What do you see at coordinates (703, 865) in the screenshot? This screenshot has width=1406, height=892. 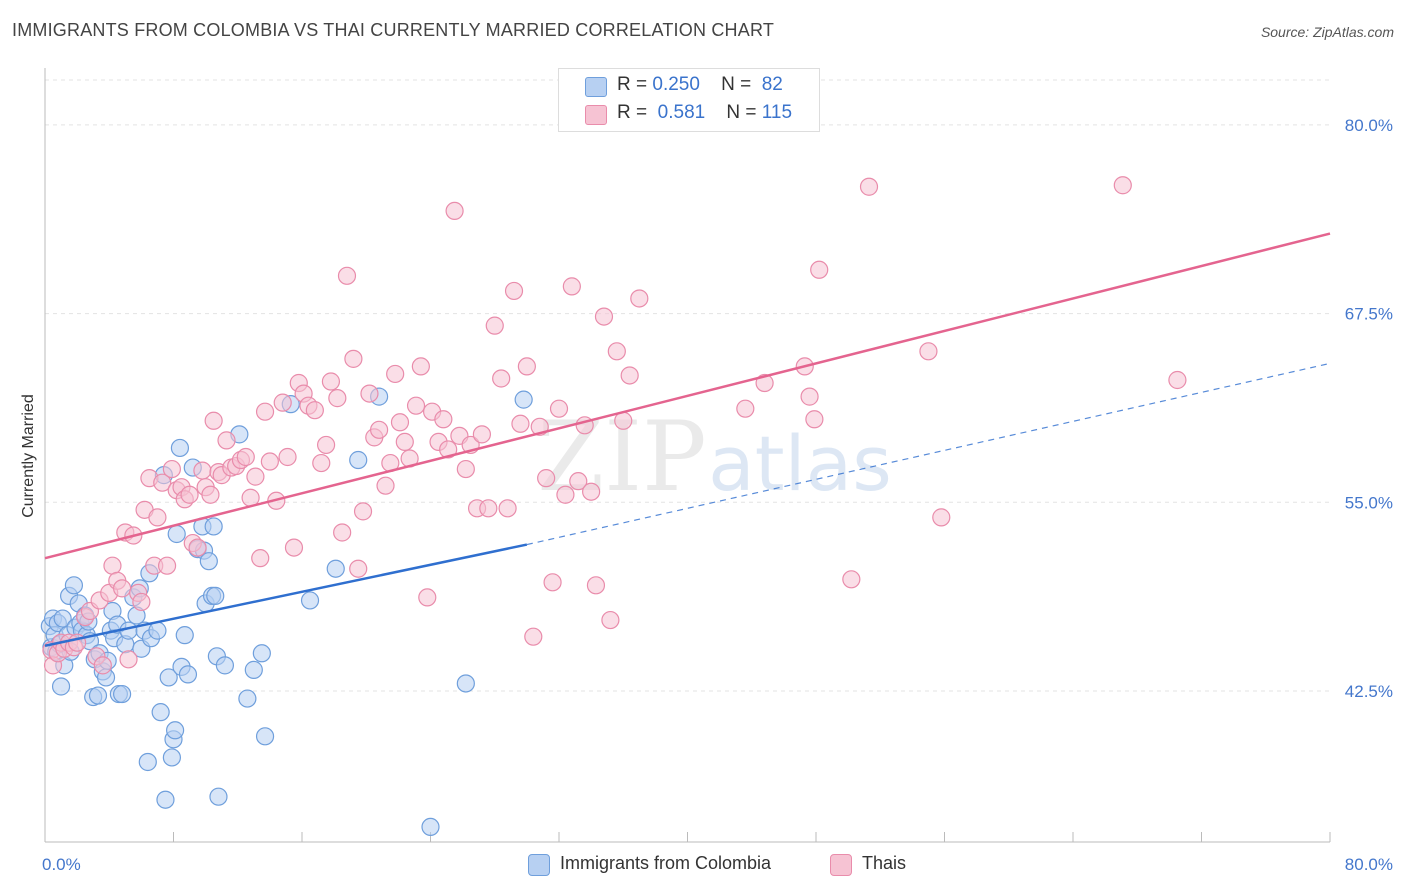 I see `series-legend: Immigrants from Colombia Thais` at bounding box center [703, 865].